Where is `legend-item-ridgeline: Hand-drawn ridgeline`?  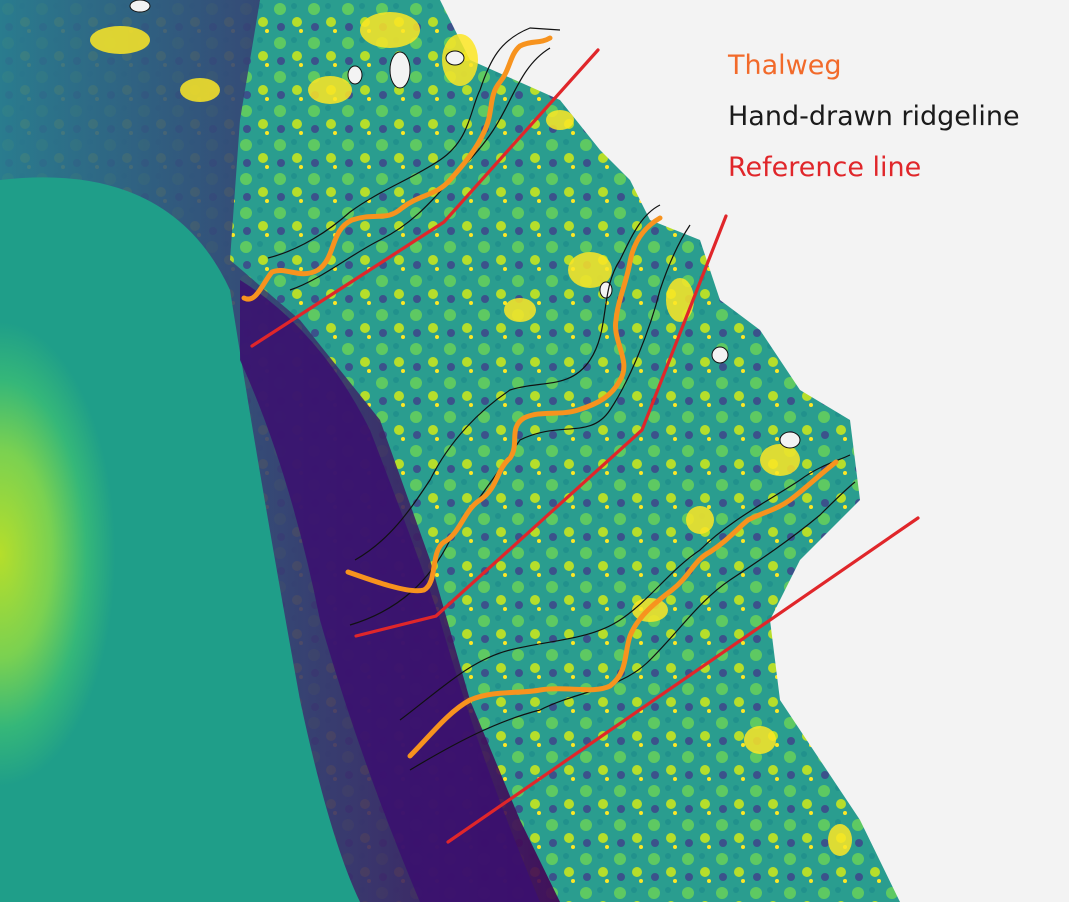
legend-item-ridgeline: Hand-drawn ridgeline is located at coordinates (874, 116).